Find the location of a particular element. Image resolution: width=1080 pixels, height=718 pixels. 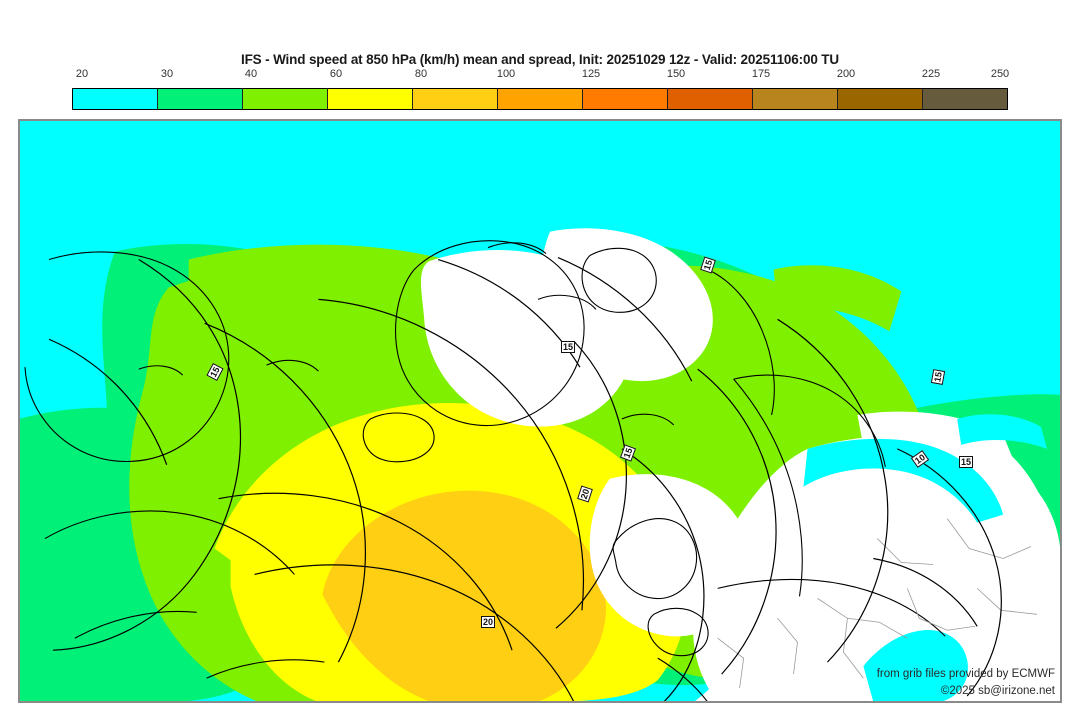

colorbar-tick-1: 30 is located at coordinates (167, 74).